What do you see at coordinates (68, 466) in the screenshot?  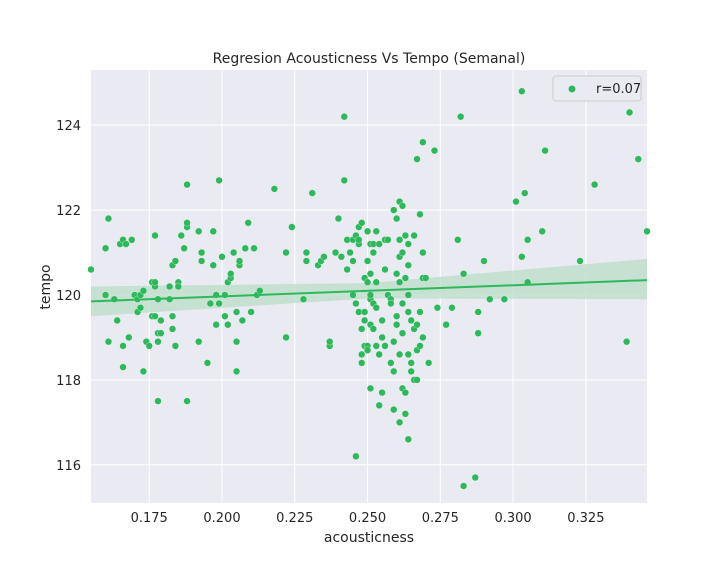 I see `y-tick-label: 116` at bounding box center [68, 466].